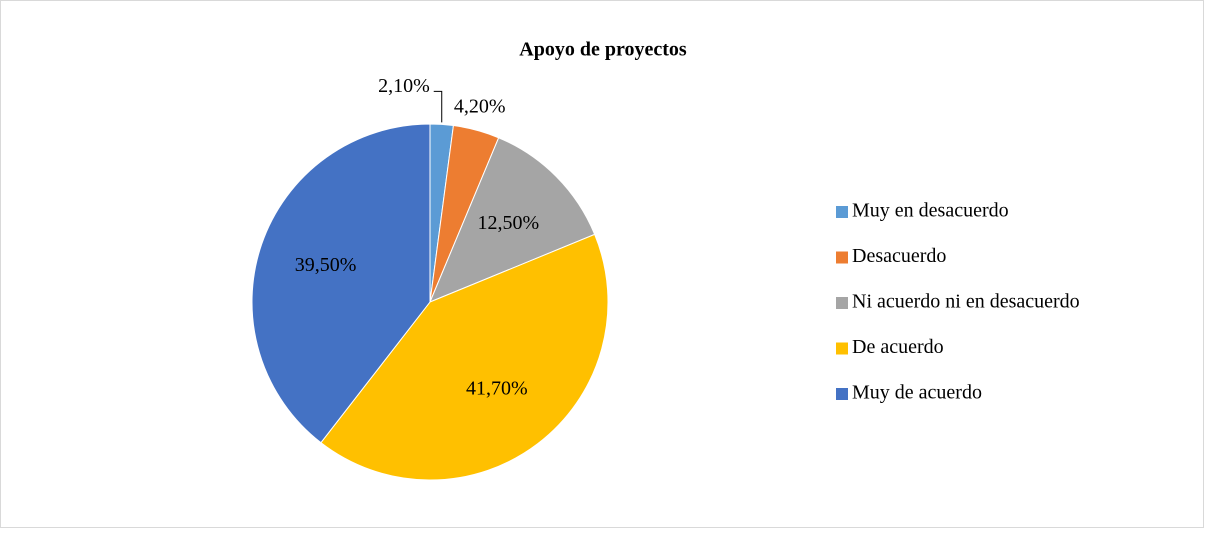 This screenshot has width=1205, height=534. I want to click on legend-label: Muy de acuerdo, so click(917, 393).